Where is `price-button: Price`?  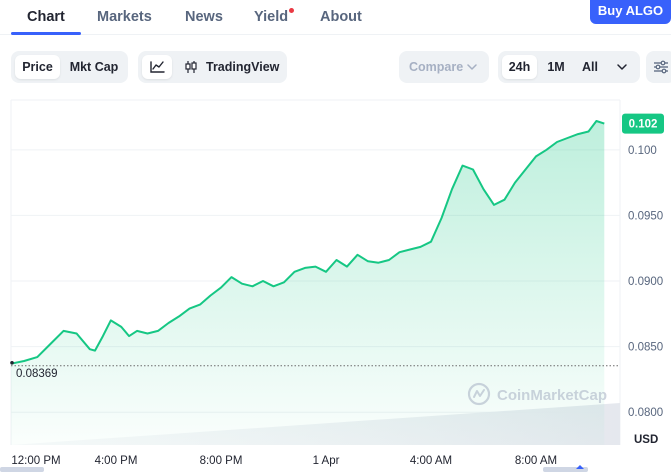
price-button: Price is located at coordinates (37, 67).